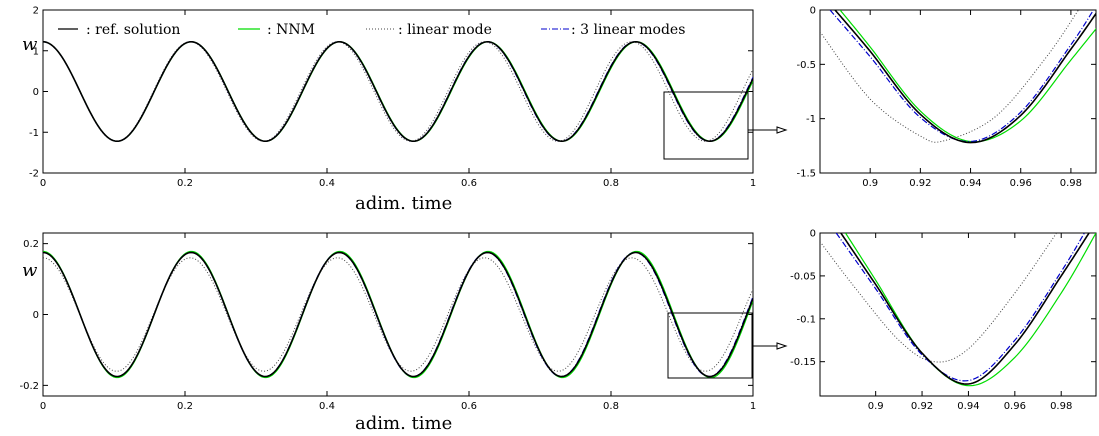  What do you see at coordinates (36, 51) in the screenshot?
I see `y-tick-label: 1` at bounding box center [36, 51].